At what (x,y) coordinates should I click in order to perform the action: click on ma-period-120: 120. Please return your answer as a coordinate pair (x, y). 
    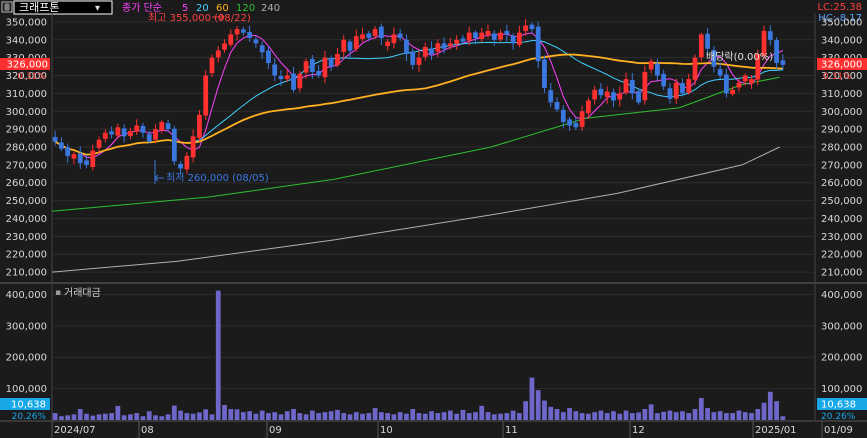
    Looking at the image, I should click on (245, 8).